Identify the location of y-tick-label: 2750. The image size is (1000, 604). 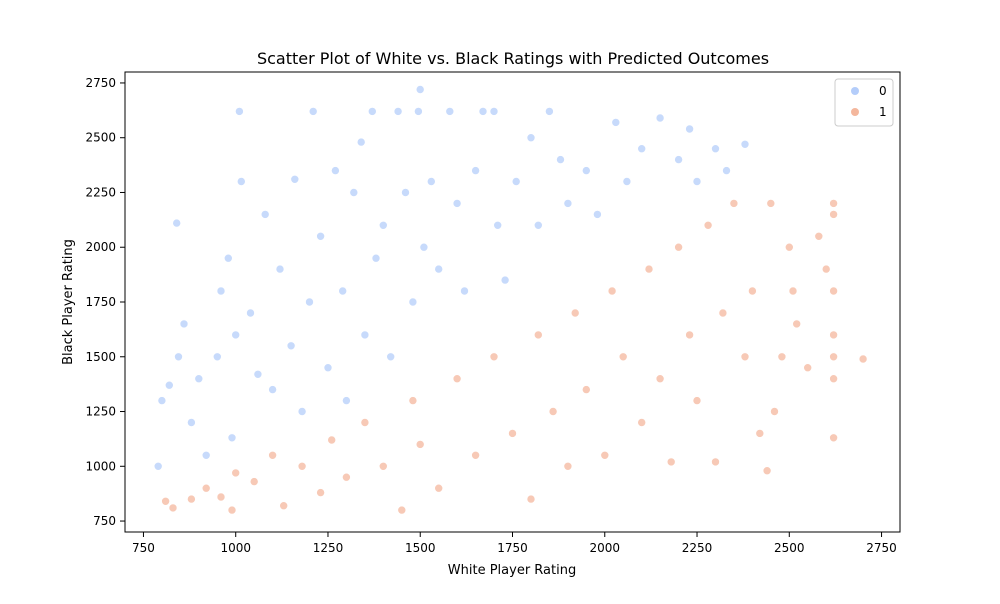
(100, 83).